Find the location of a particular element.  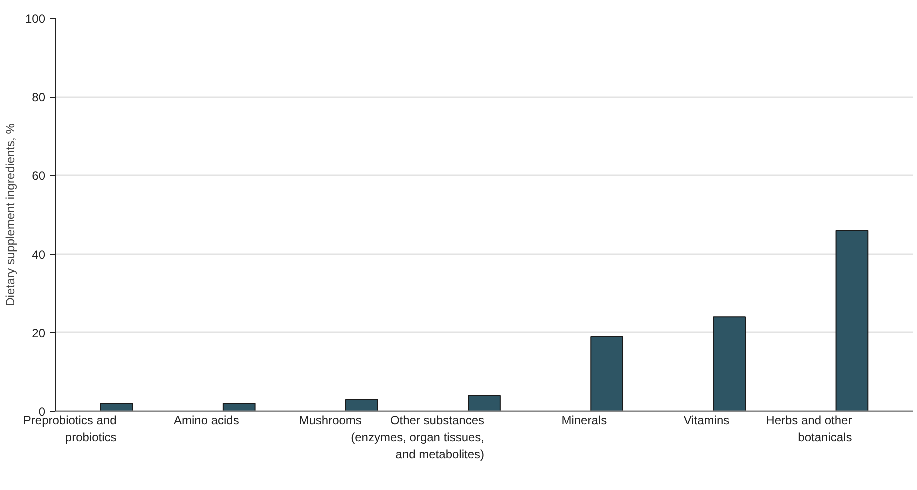

y-axis-title: Dietary supplement ingredients, % is located at coordinates (10, 214).